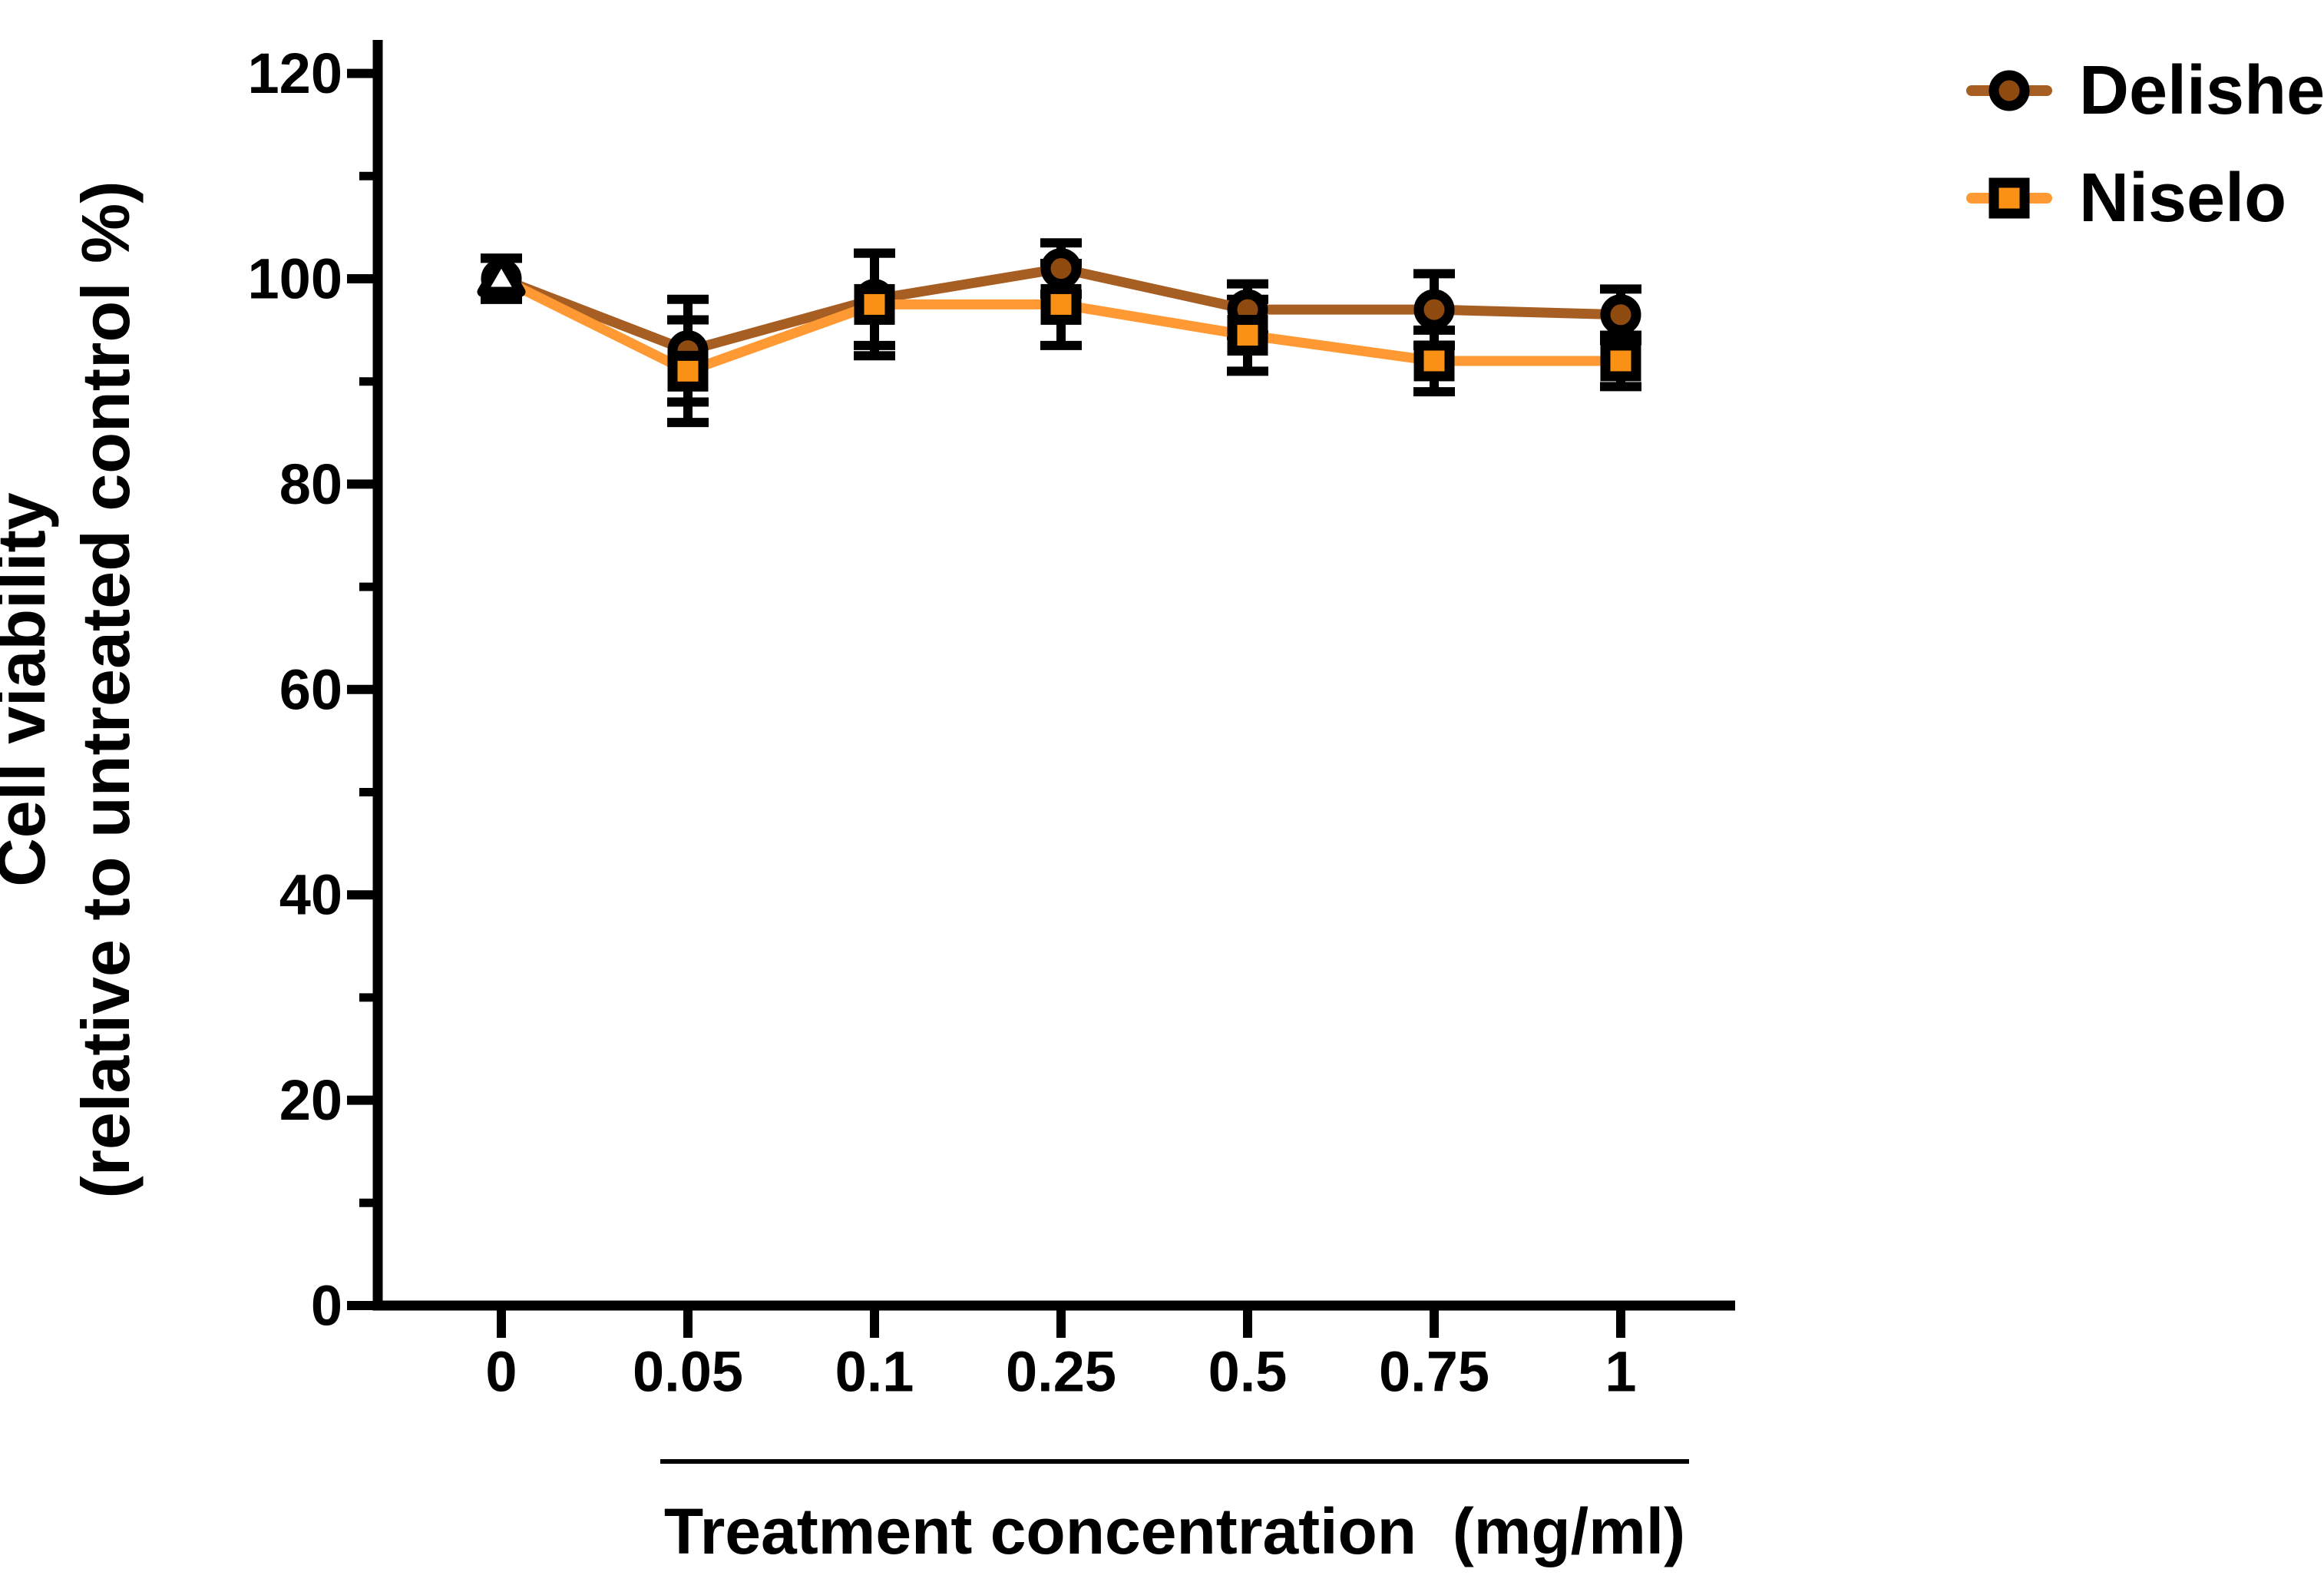 This screenshot has height=1592, width=2324. I want to click on x-tick-label: 0.25, so click(1061, 1372).